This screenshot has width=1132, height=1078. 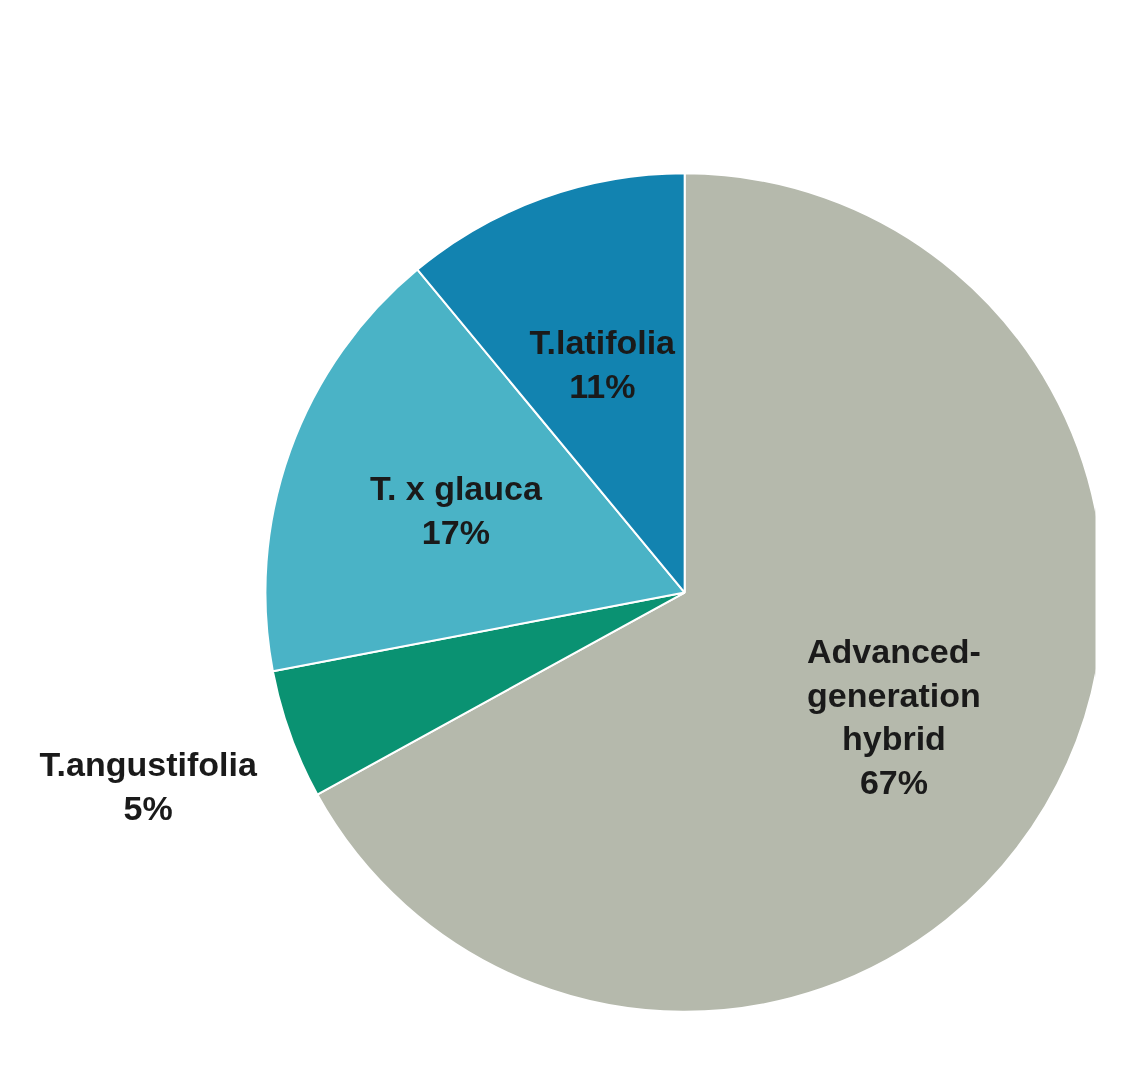 What do you see at coordinates (894, 694) in the screenshot?
I see `slice-label: Advanced- generation hybrid` at bounding box center [894, 694].